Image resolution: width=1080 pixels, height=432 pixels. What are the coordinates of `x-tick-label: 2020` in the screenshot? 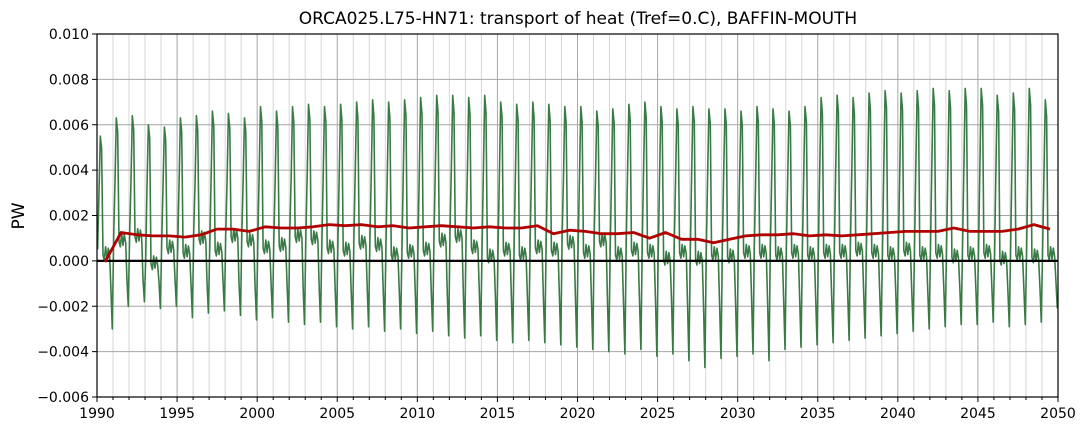 It's located at (578, 414).